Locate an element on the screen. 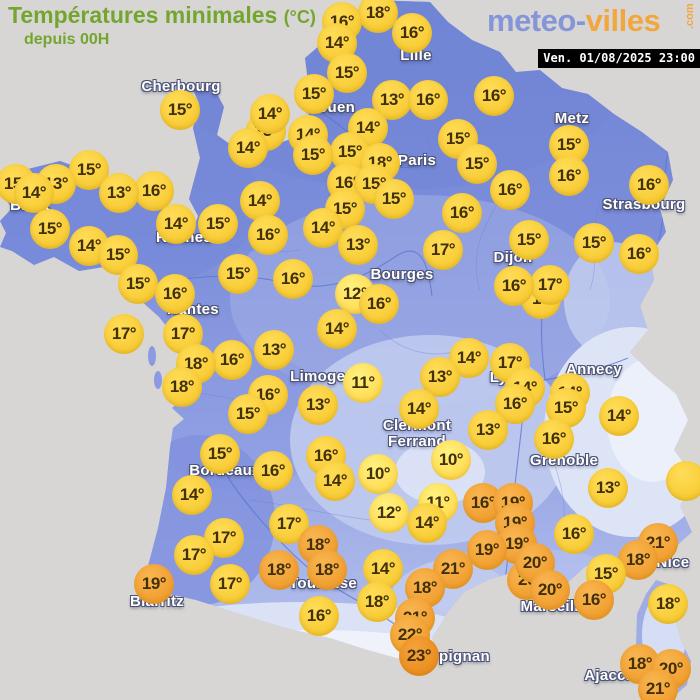 Image resolution: width=700 pixels, height=700 pixels. temperature-bubble is located at coordinates (683, 481).